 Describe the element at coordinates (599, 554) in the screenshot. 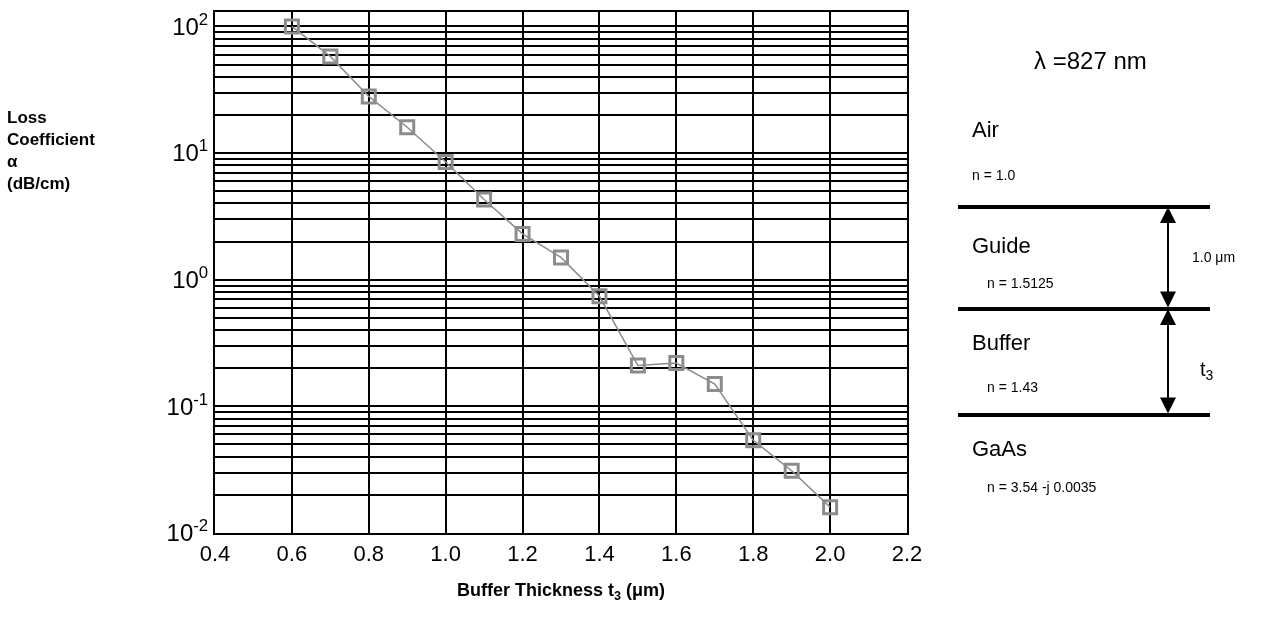

I see `x-tick-label: 1.4` at that location.